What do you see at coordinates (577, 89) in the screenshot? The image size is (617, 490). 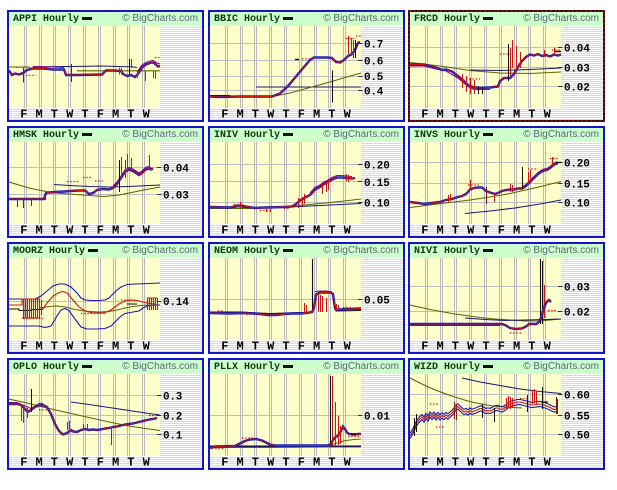 I see `svg-text: 0.02` at bounding box center [577, 89].